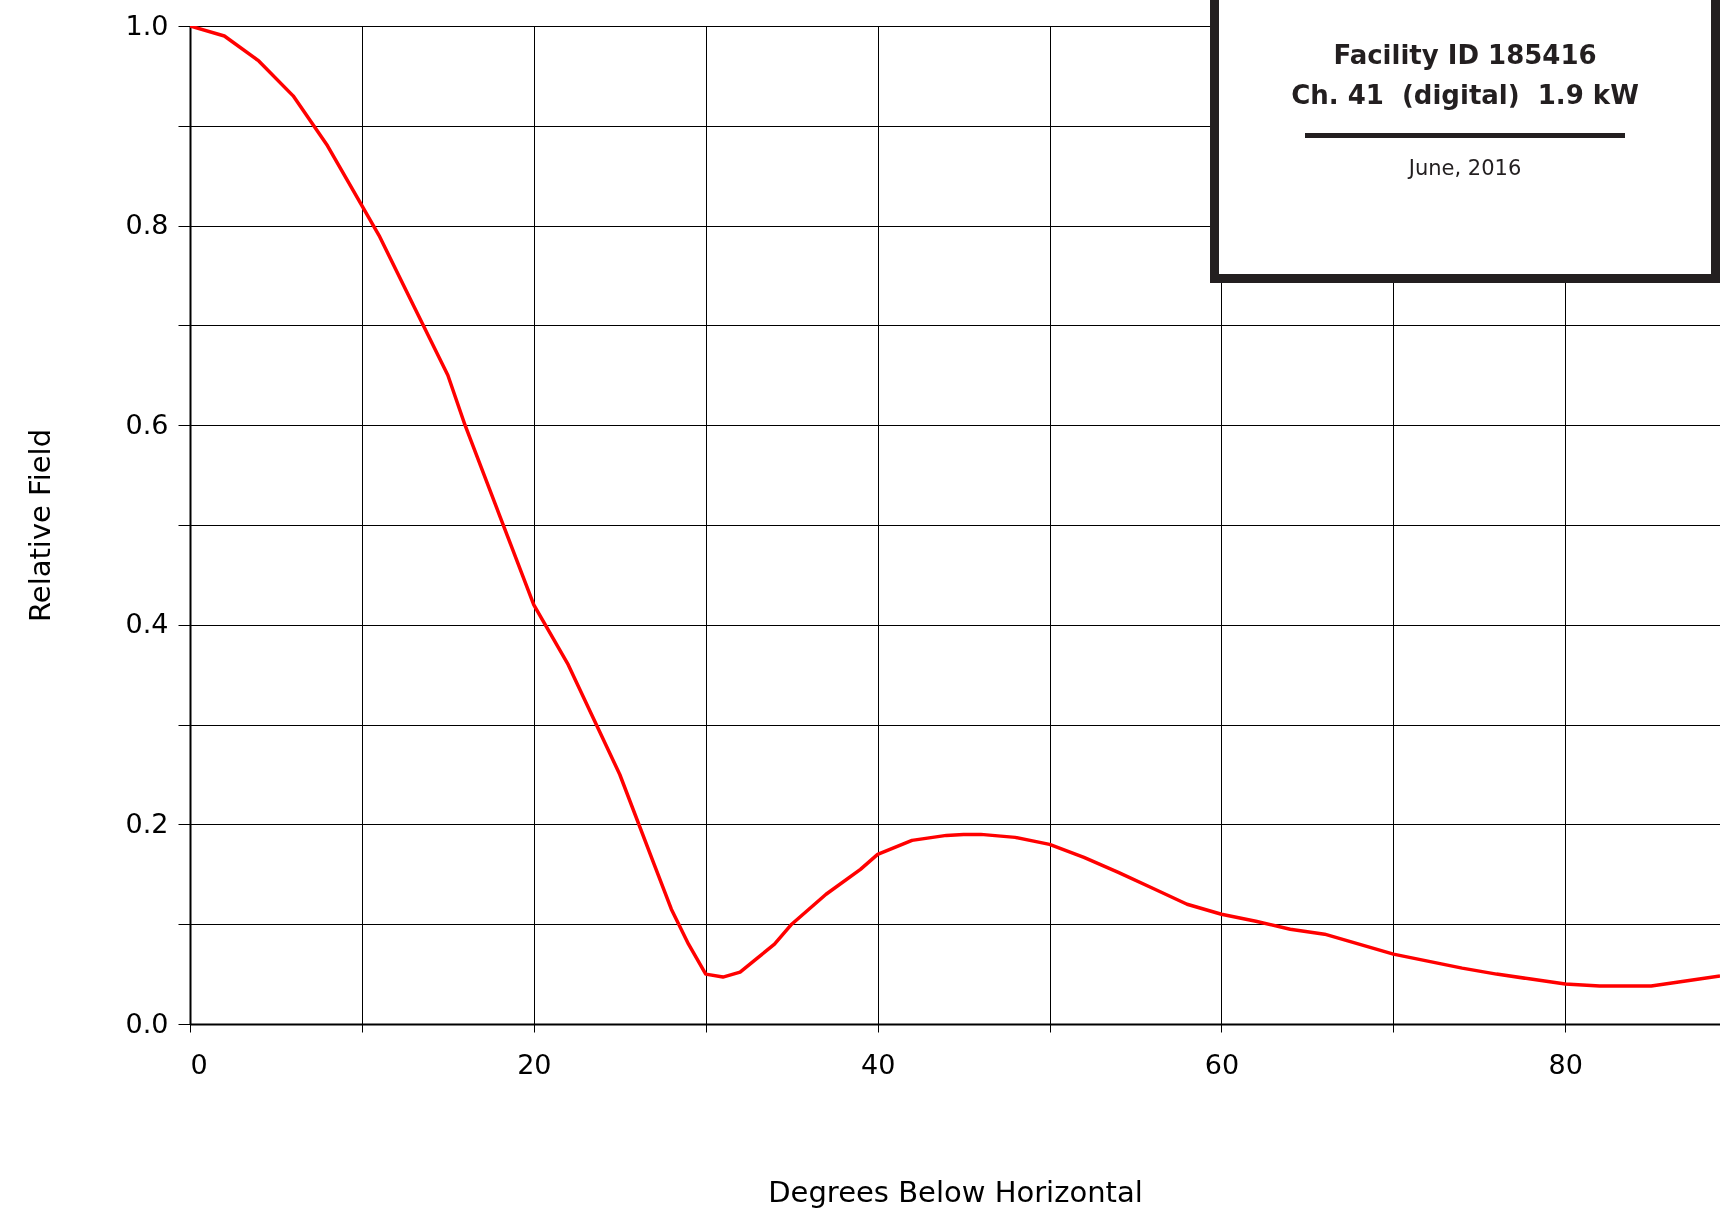  Describe the element at coordinates (1464, 168) in the screenshot. I see `annotation: June, 2016` at that location.